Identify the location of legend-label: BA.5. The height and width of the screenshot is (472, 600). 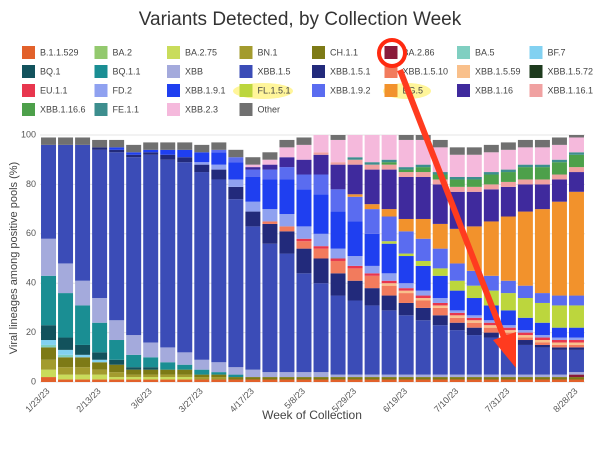
(485, 52).